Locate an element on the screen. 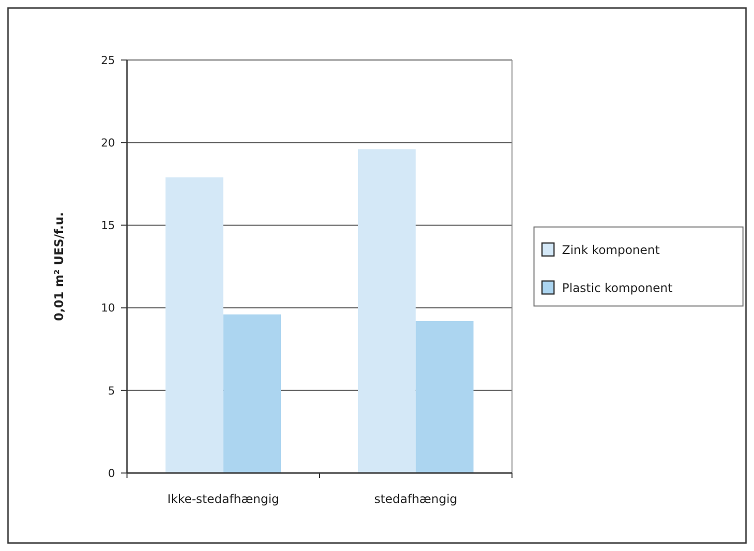  y-tick-label: 5 is located at coordinates (111, 391).